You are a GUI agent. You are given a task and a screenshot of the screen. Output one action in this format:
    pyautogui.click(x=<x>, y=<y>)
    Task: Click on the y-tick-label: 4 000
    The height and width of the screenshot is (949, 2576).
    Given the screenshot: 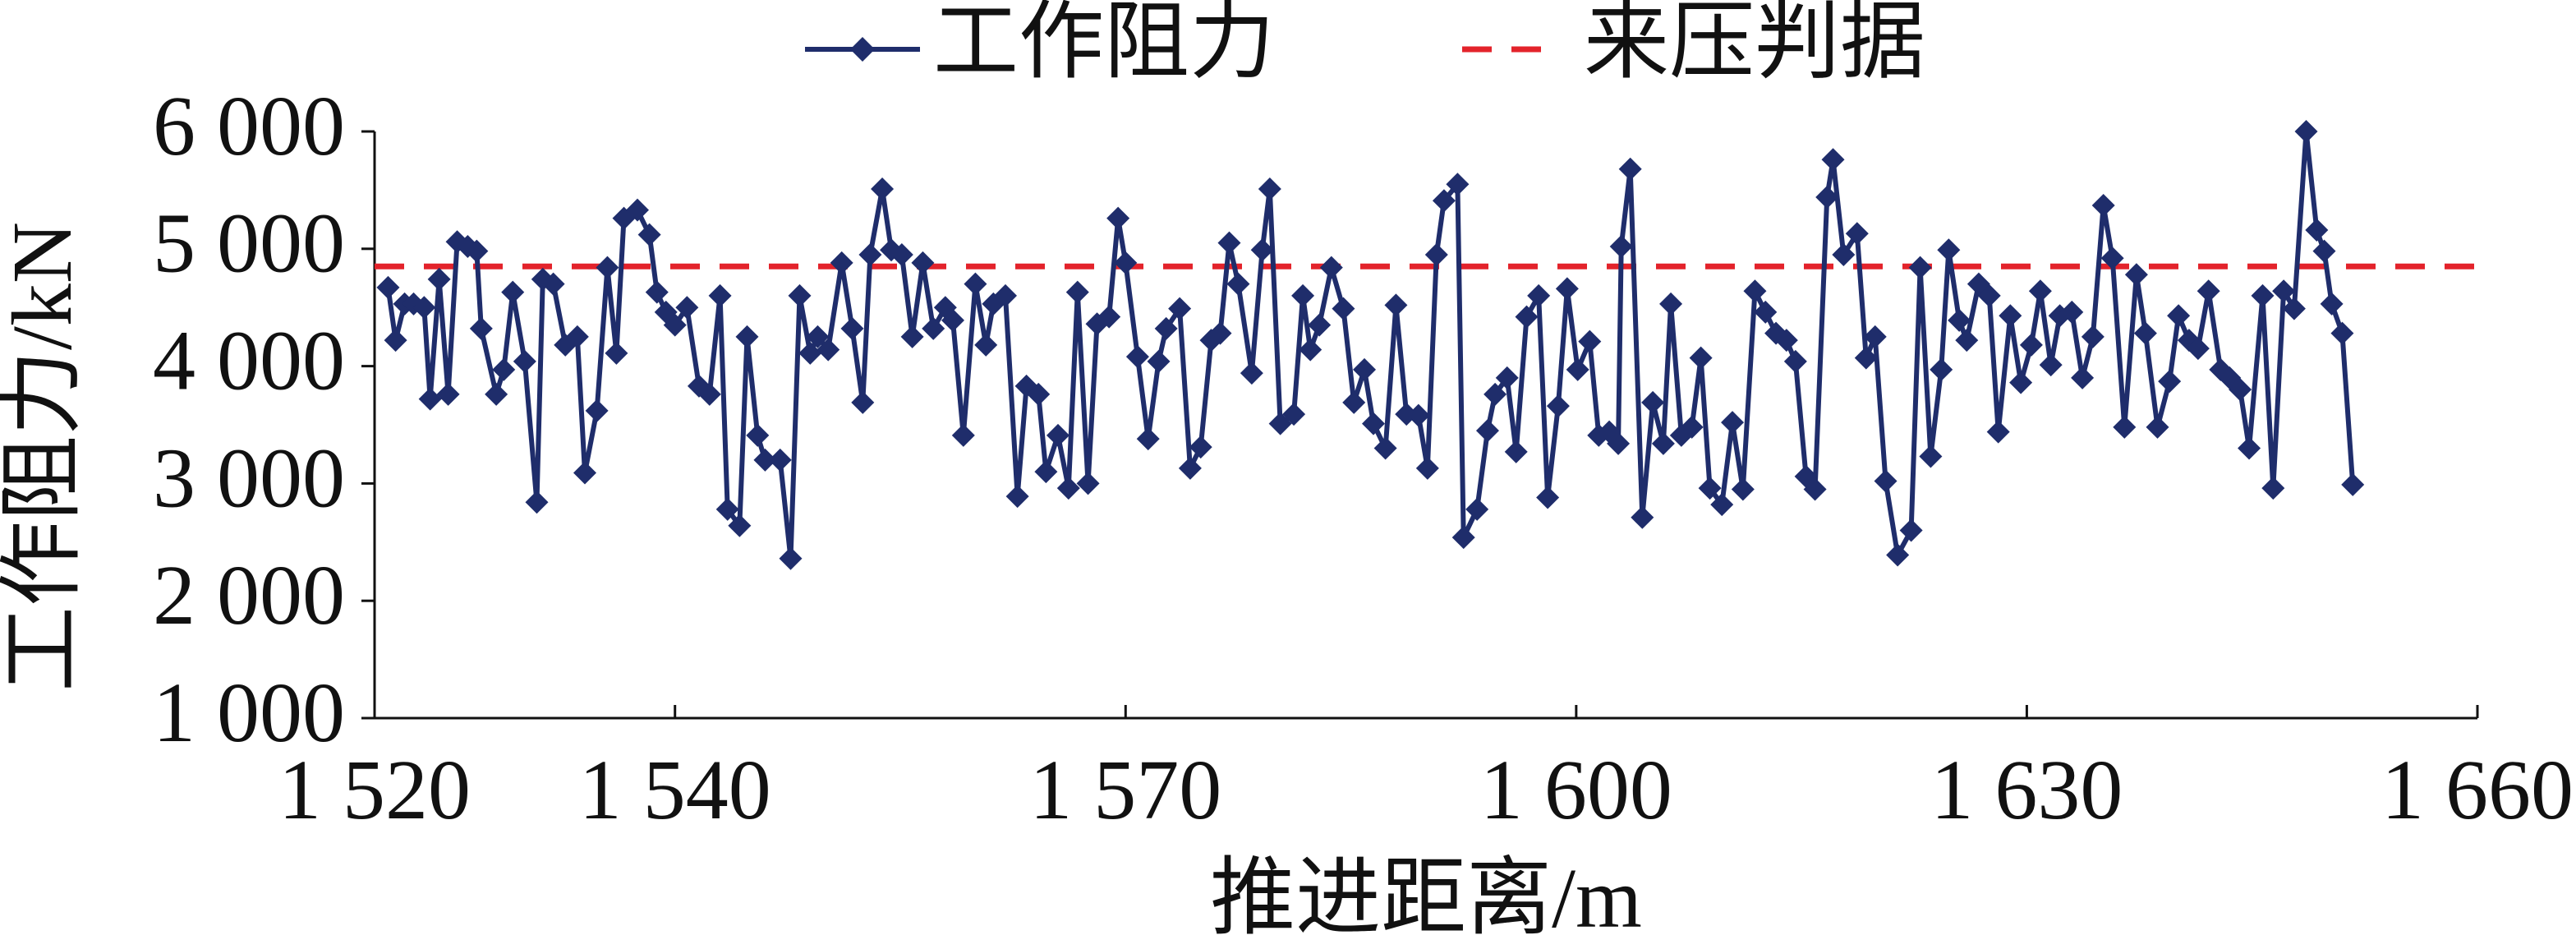 What is the action you would take?
    pyautogui.click(x=249, y=360)
    